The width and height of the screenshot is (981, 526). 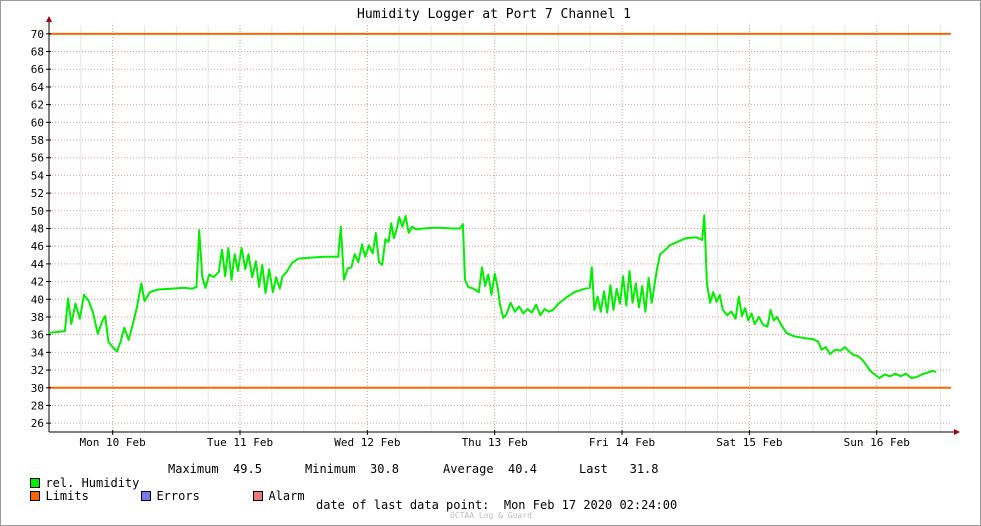 I want to click on legend-label-alarm: Alarm, so click(x=286, y=496).